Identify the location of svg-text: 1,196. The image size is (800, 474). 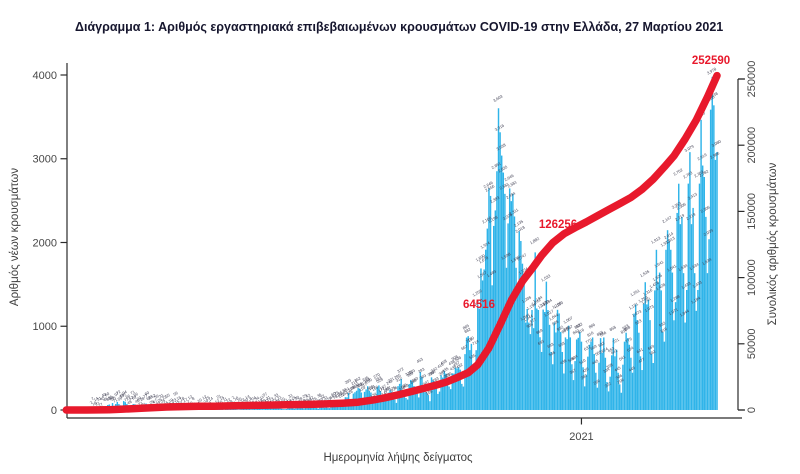
(557, 305).